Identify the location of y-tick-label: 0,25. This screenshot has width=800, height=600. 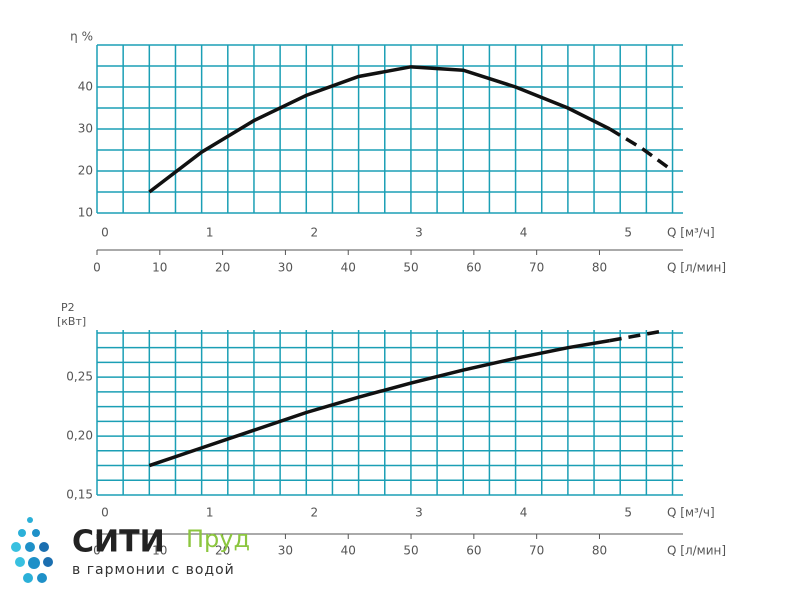
(79, 377).